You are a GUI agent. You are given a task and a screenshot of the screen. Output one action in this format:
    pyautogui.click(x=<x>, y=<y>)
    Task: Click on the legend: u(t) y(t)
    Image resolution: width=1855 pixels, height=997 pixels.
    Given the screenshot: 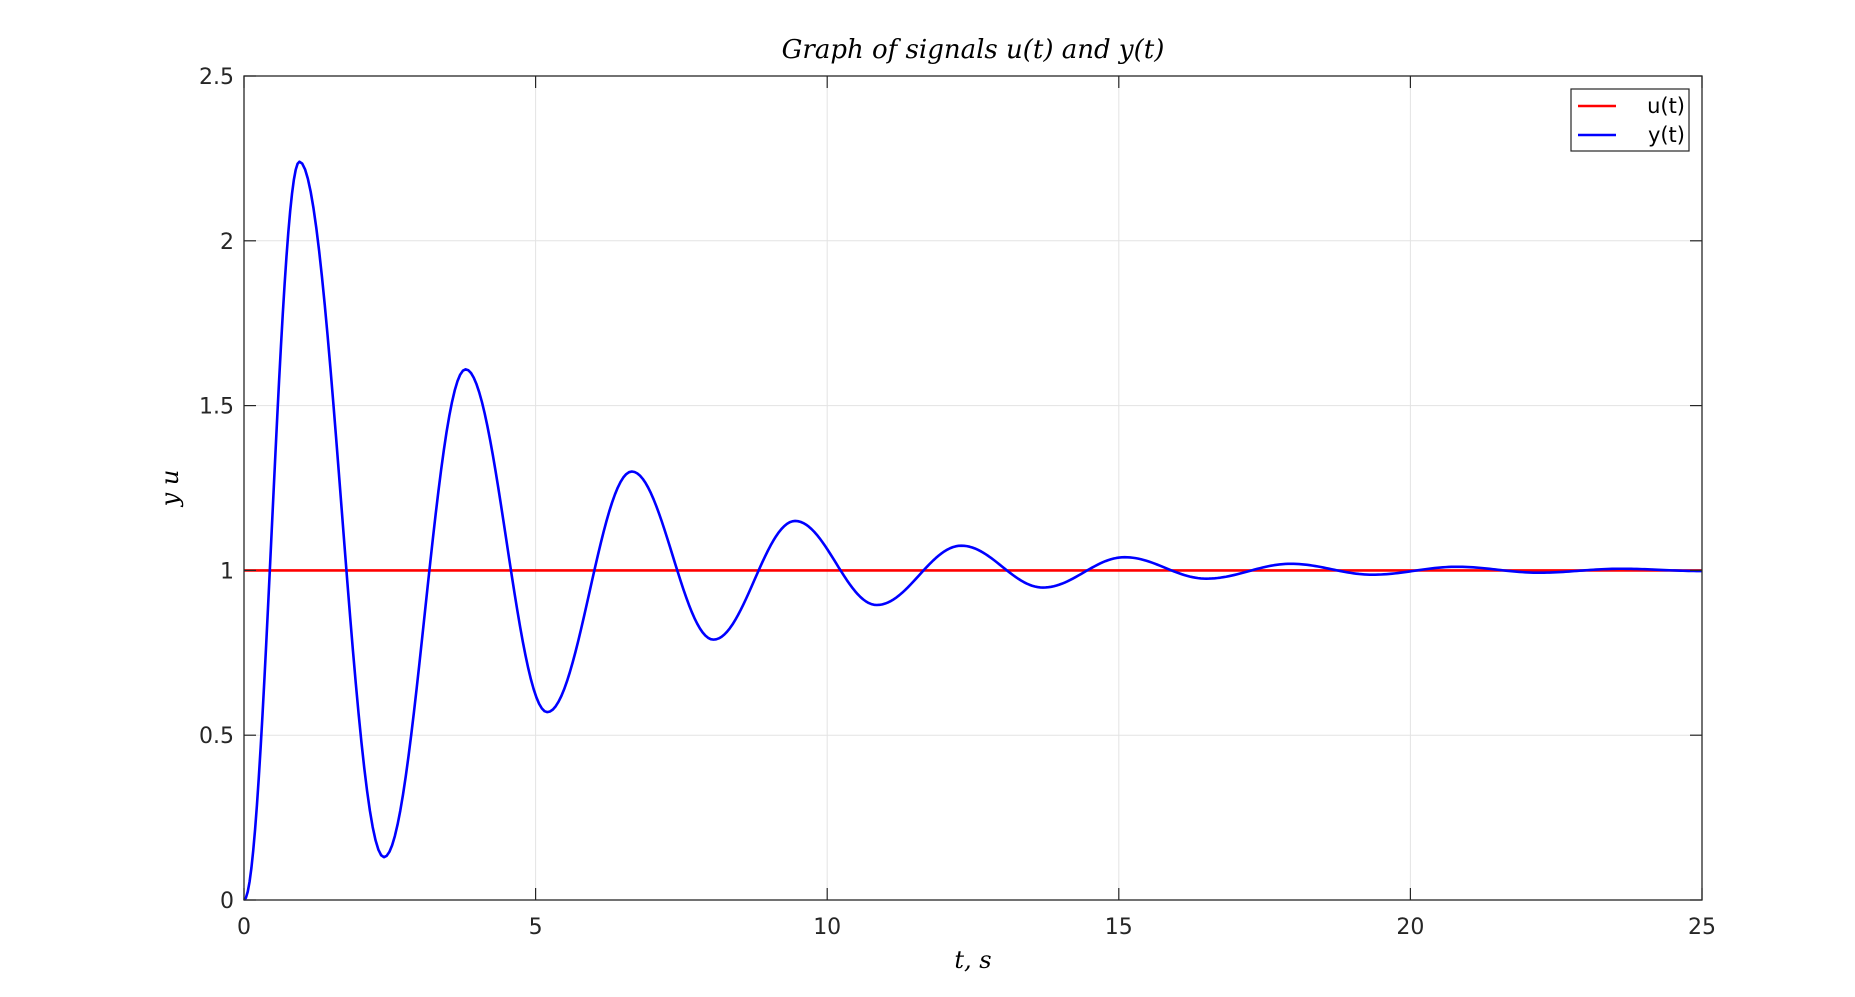 What is the action you would take?
    pyautogui.click(x=1630, y=120)
    